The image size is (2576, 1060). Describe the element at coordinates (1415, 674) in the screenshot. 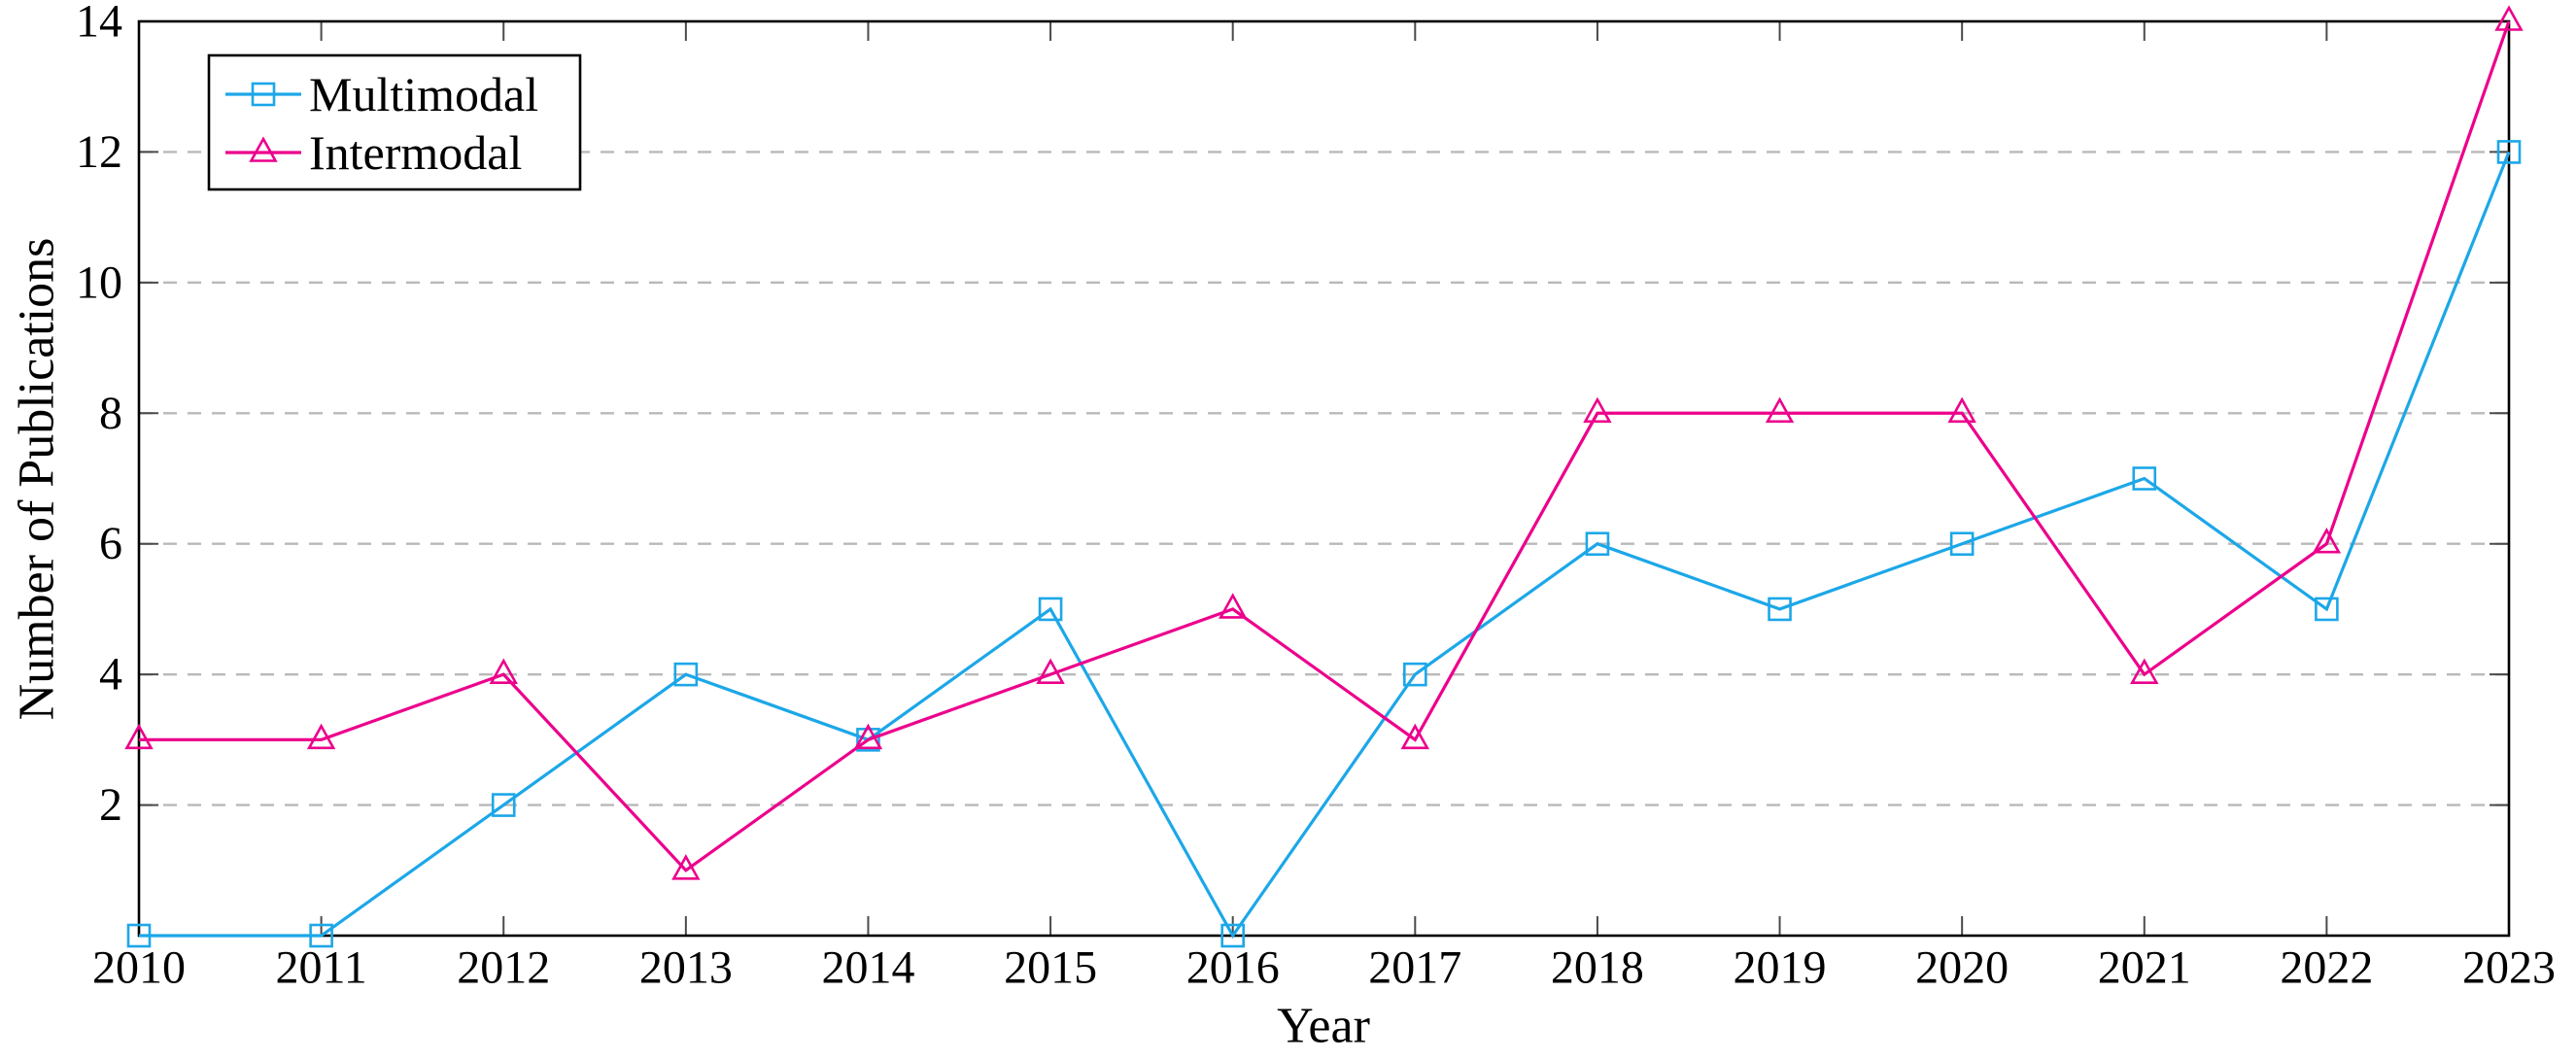

I see `marker-multimodal-2017` at that location.